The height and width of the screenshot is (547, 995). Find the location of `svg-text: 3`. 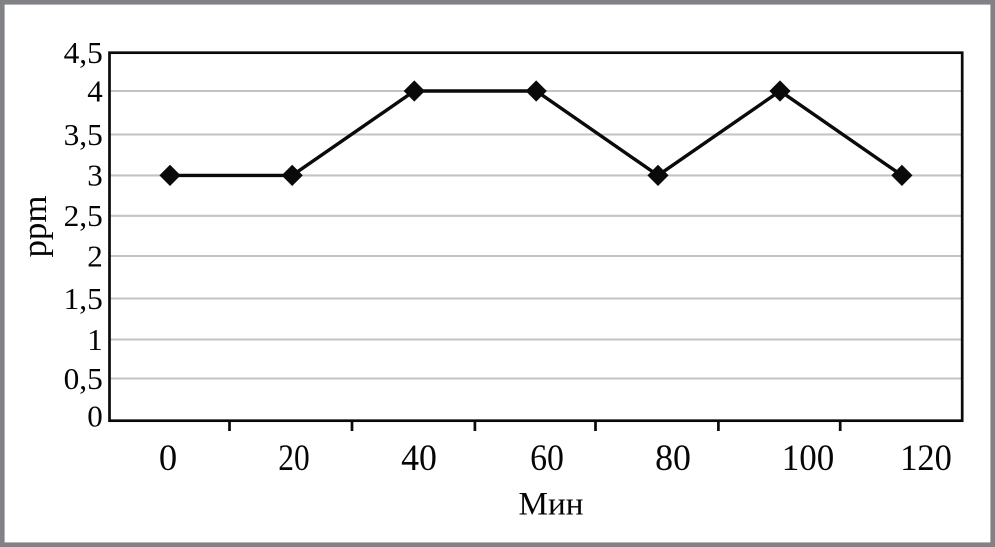

svg-text: 3 is located at coordinates (95, 175).